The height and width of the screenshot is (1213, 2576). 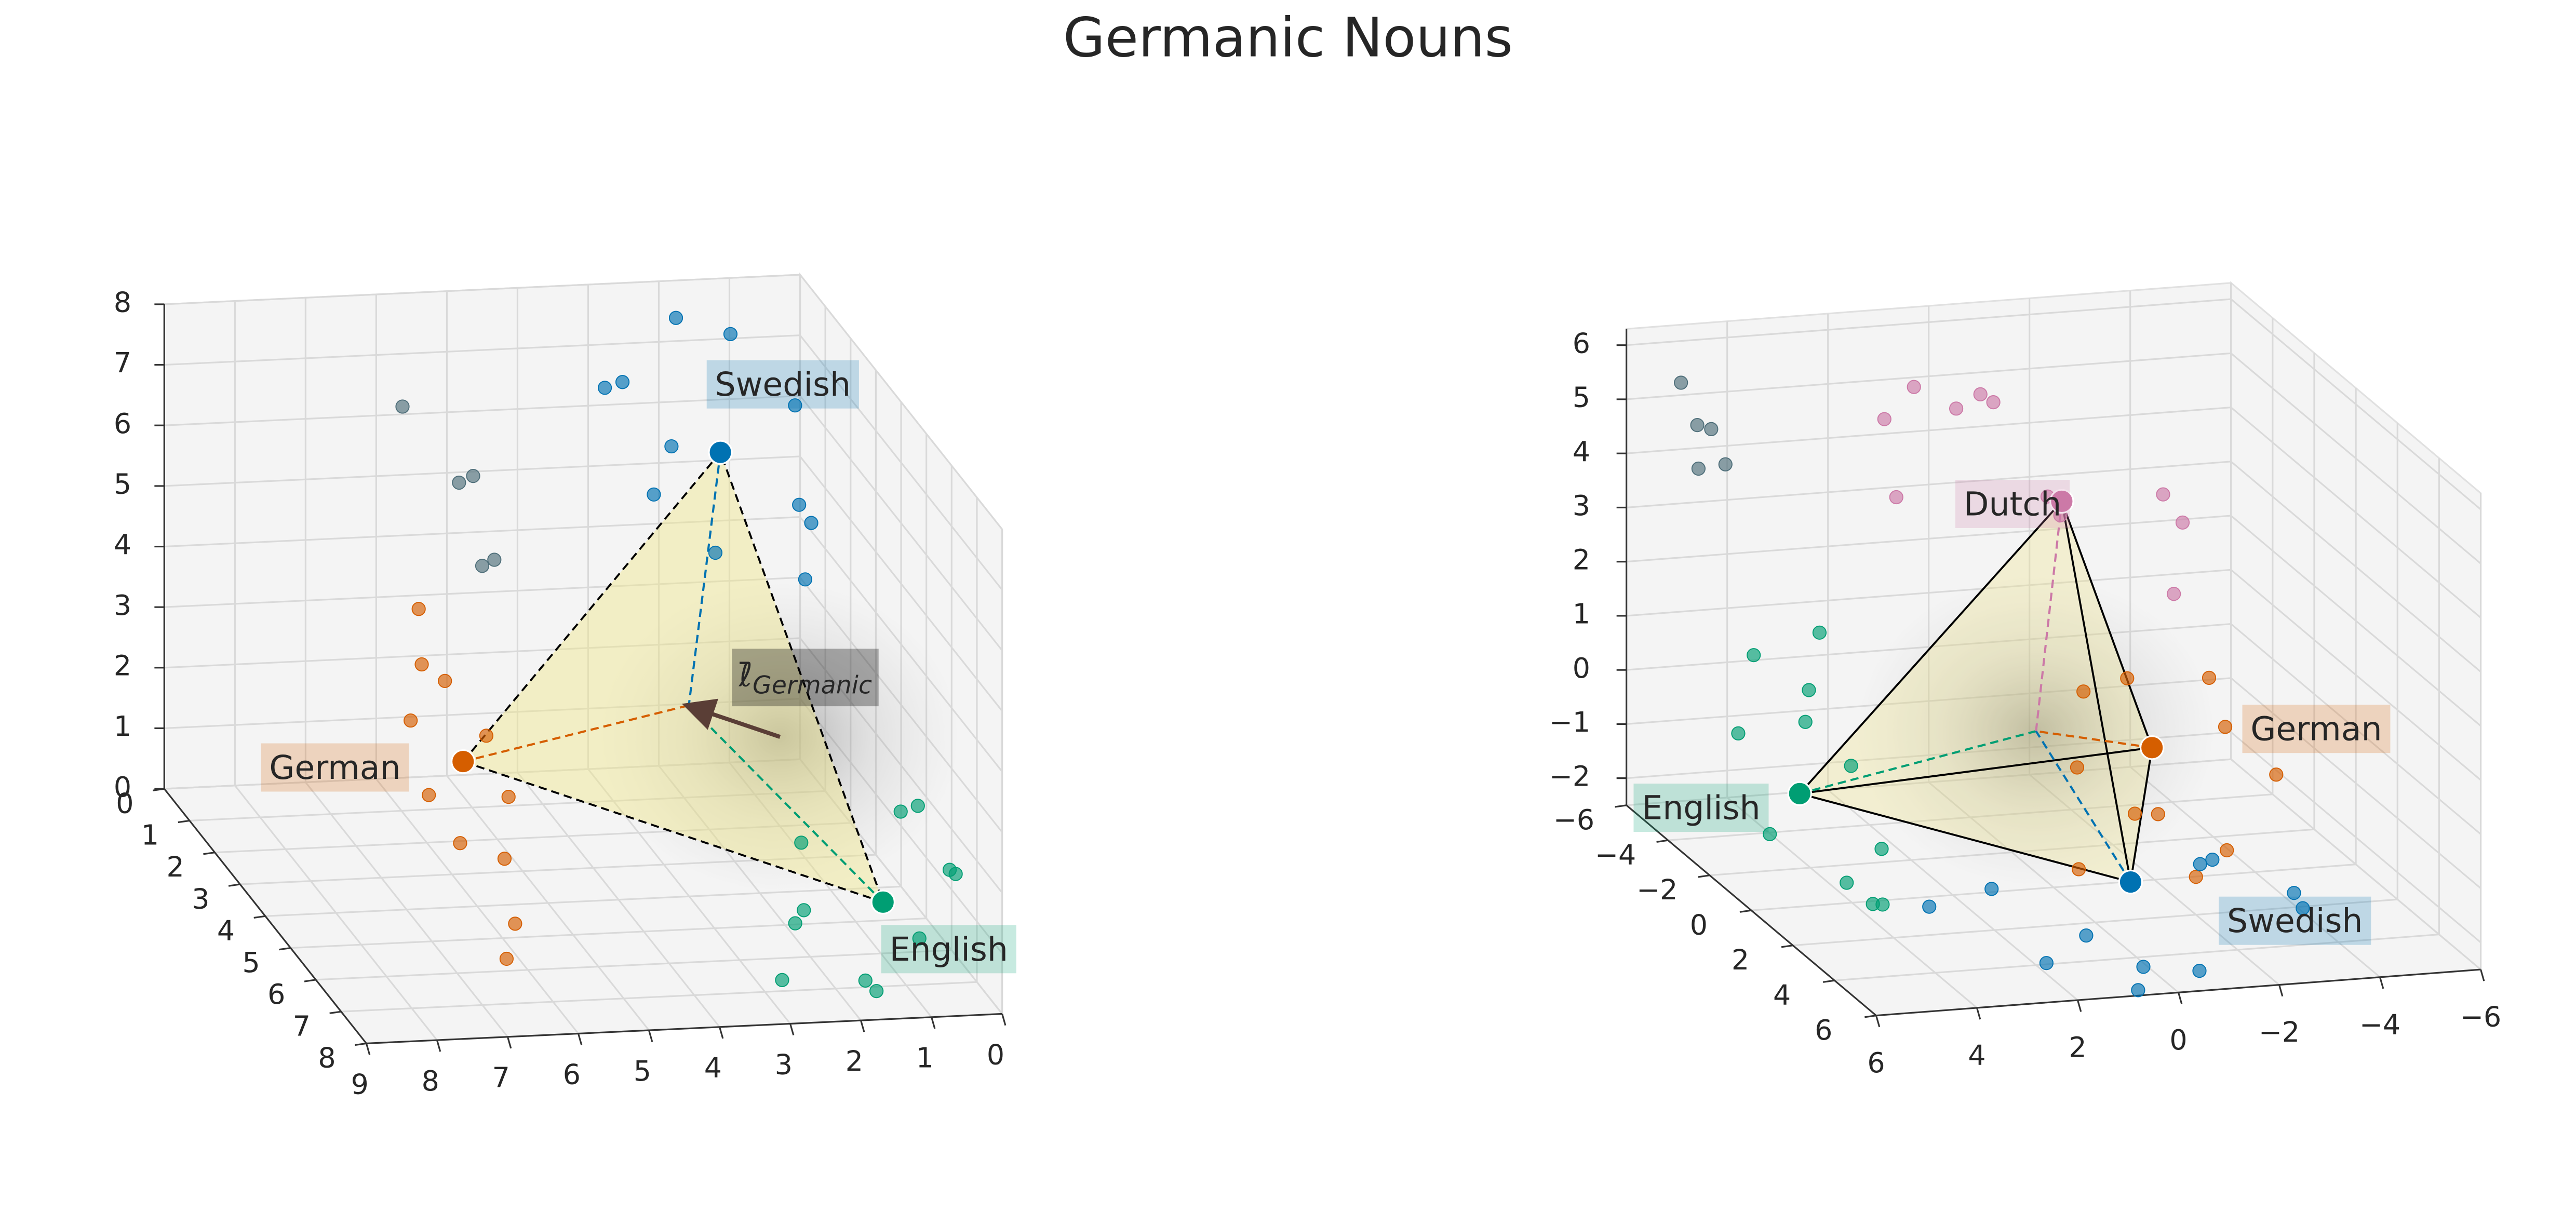 I want to click on x-tick-label: 0, so click(x=996, y=1054).